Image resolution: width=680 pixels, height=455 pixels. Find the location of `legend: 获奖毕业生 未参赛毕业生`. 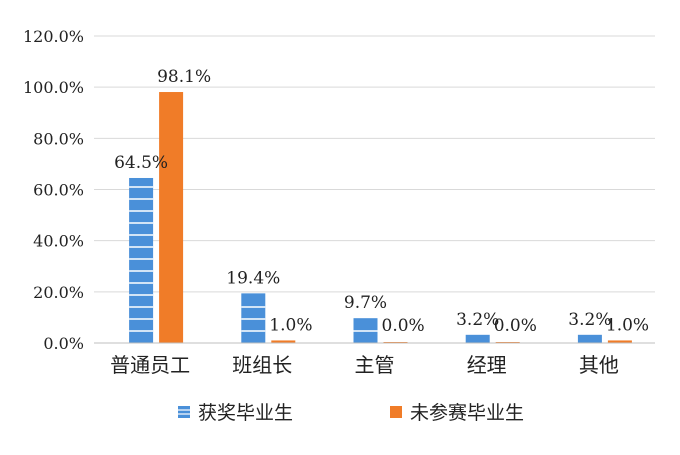

legend: 获奖毕业生 未参赛毕业生 is located at coordinates (351, 413).